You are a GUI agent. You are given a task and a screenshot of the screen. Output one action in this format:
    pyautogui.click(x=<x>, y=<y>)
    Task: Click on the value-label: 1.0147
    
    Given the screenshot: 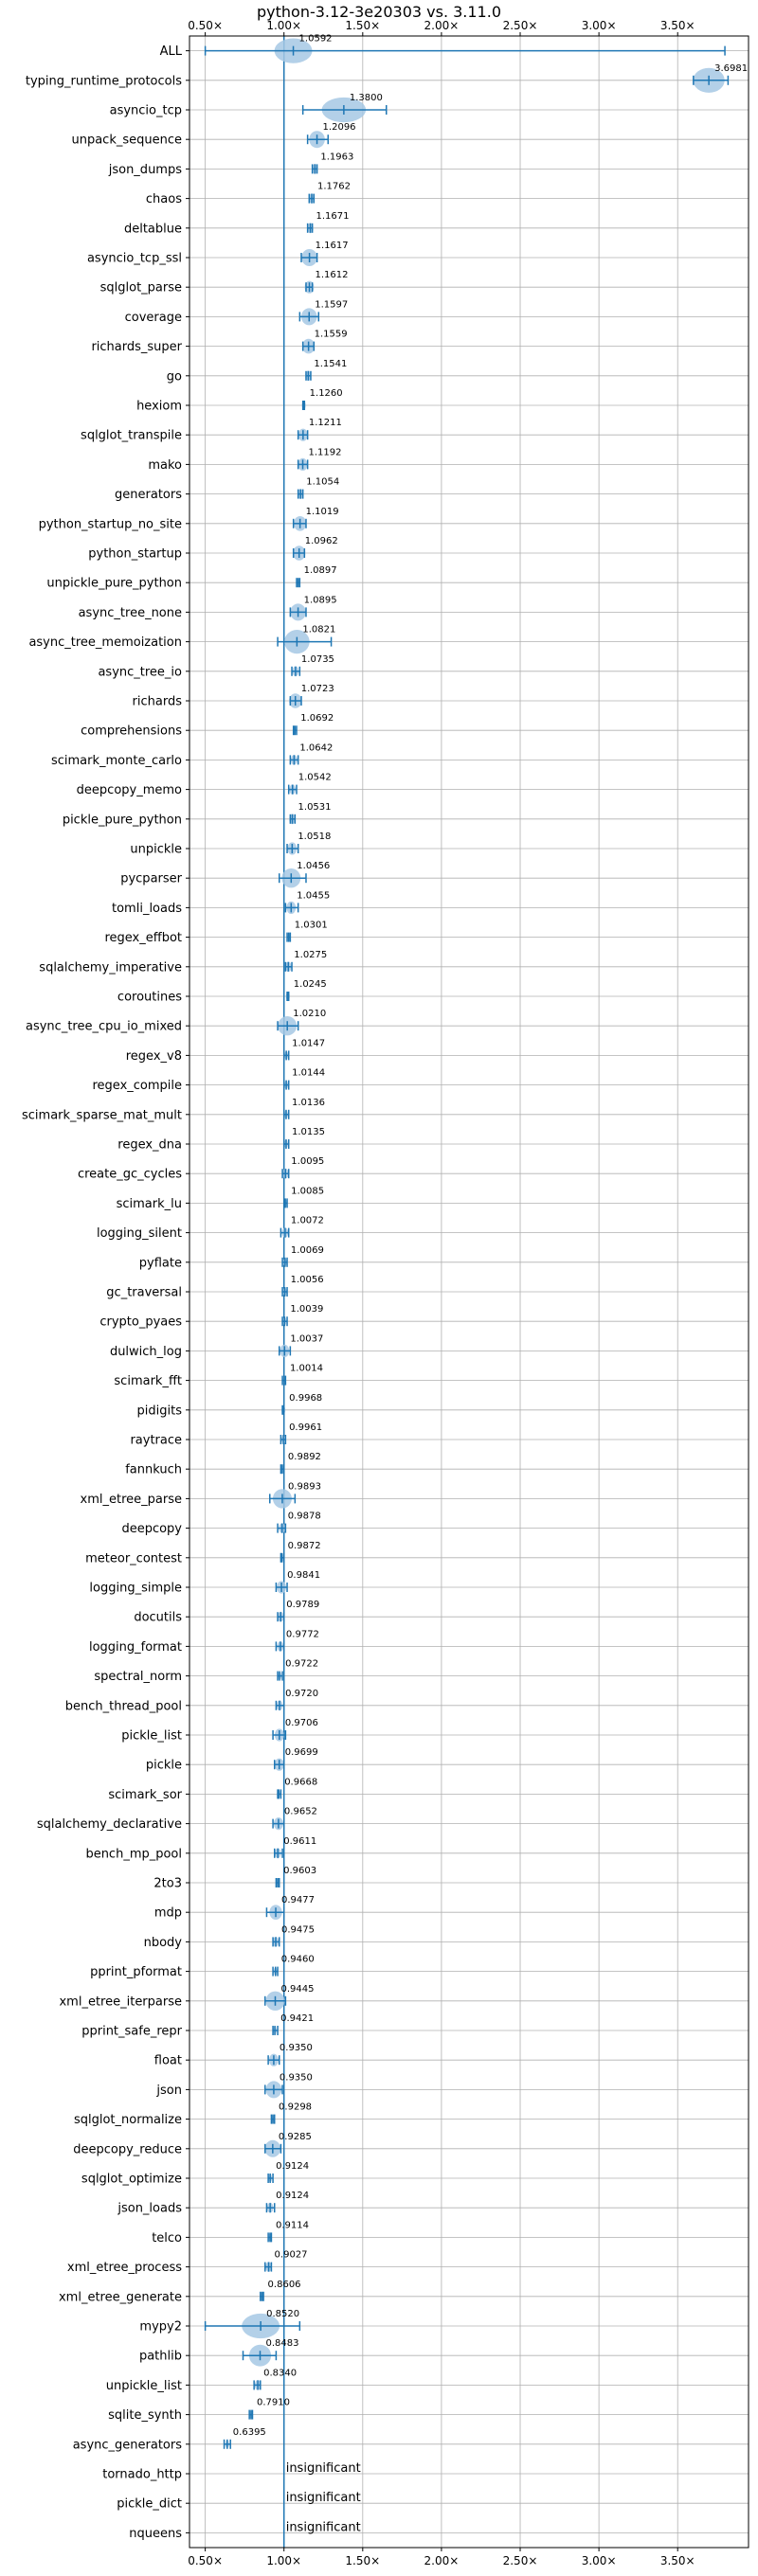 What is the action you would take?
    pyautogui.click(x=308, y=1043)
    